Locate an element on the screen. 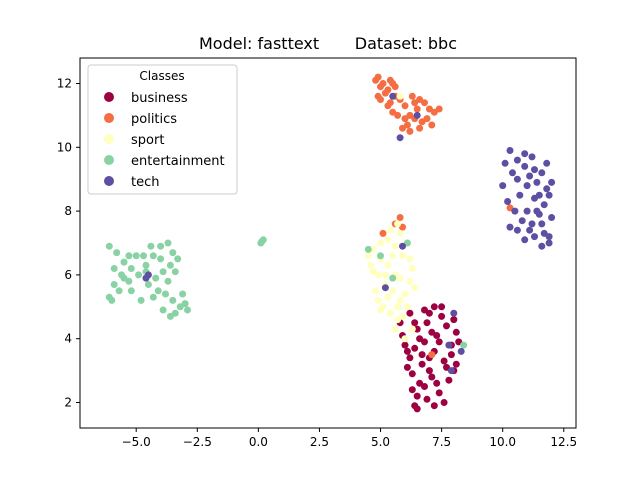  x-axis: −5.0 −2.5 0.0 2.5 5.0 7.5 10.0 12.5 is located at coordinates (349, 438).